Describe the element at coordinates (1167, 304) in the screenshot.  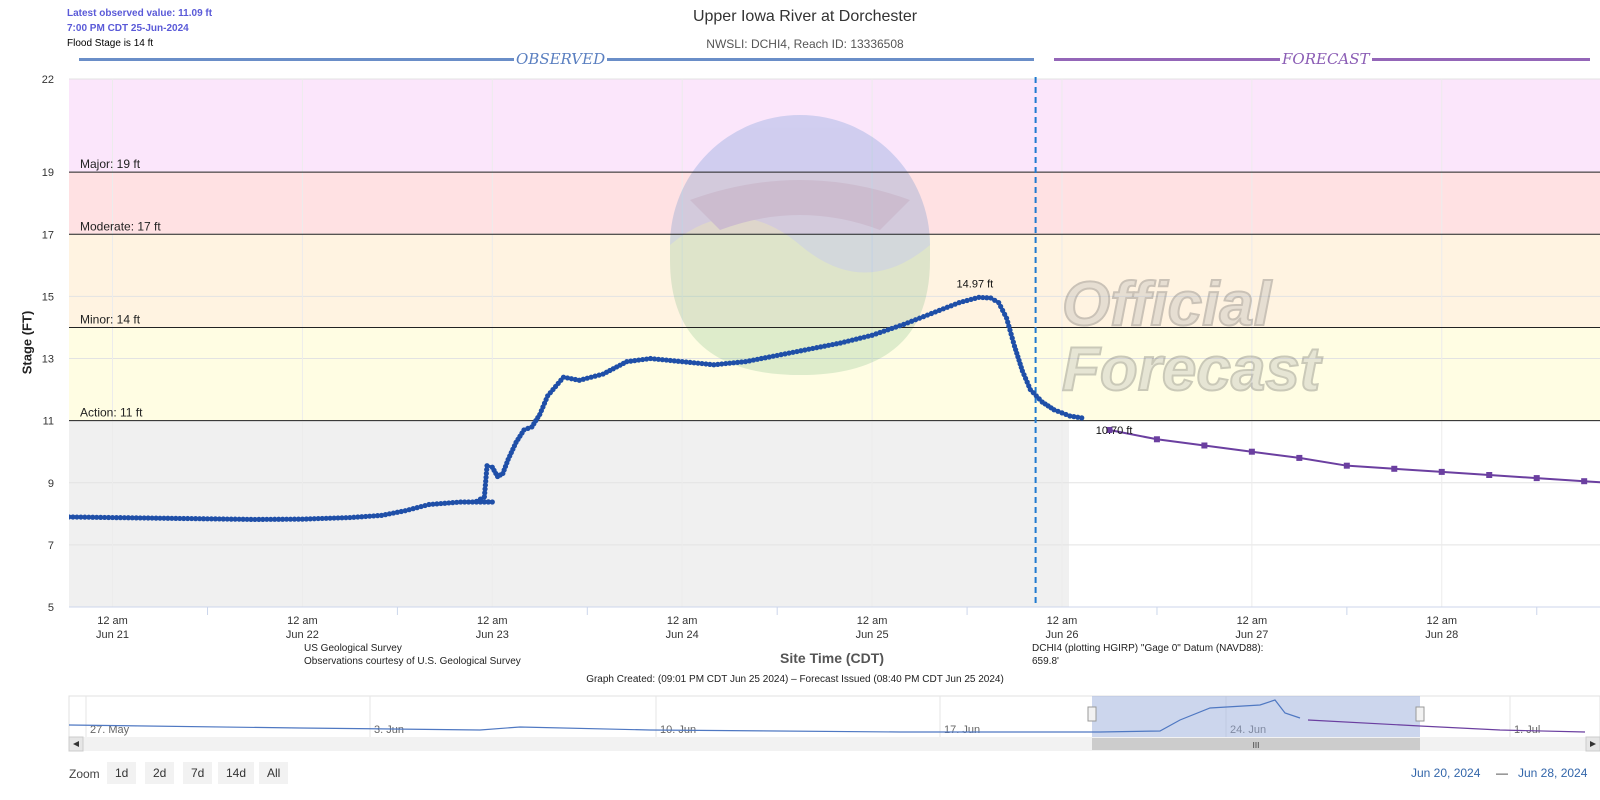
I see `watermark-official: Official` at that location.